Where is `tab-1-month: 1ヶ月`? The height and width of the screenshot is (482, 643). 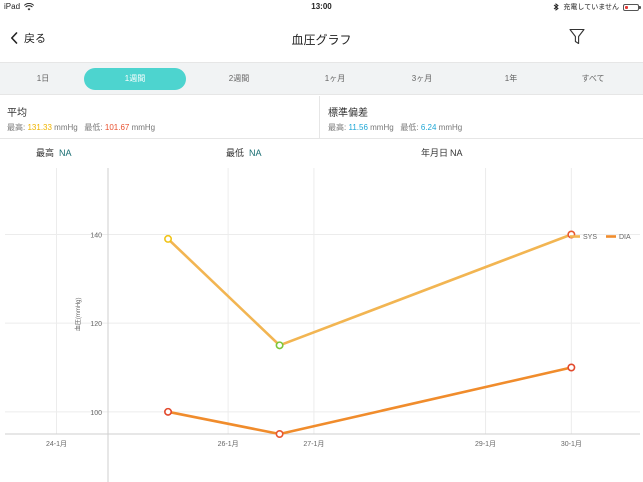
tab-1-month: 1ヶ月 is located at coordinates (335, 78).